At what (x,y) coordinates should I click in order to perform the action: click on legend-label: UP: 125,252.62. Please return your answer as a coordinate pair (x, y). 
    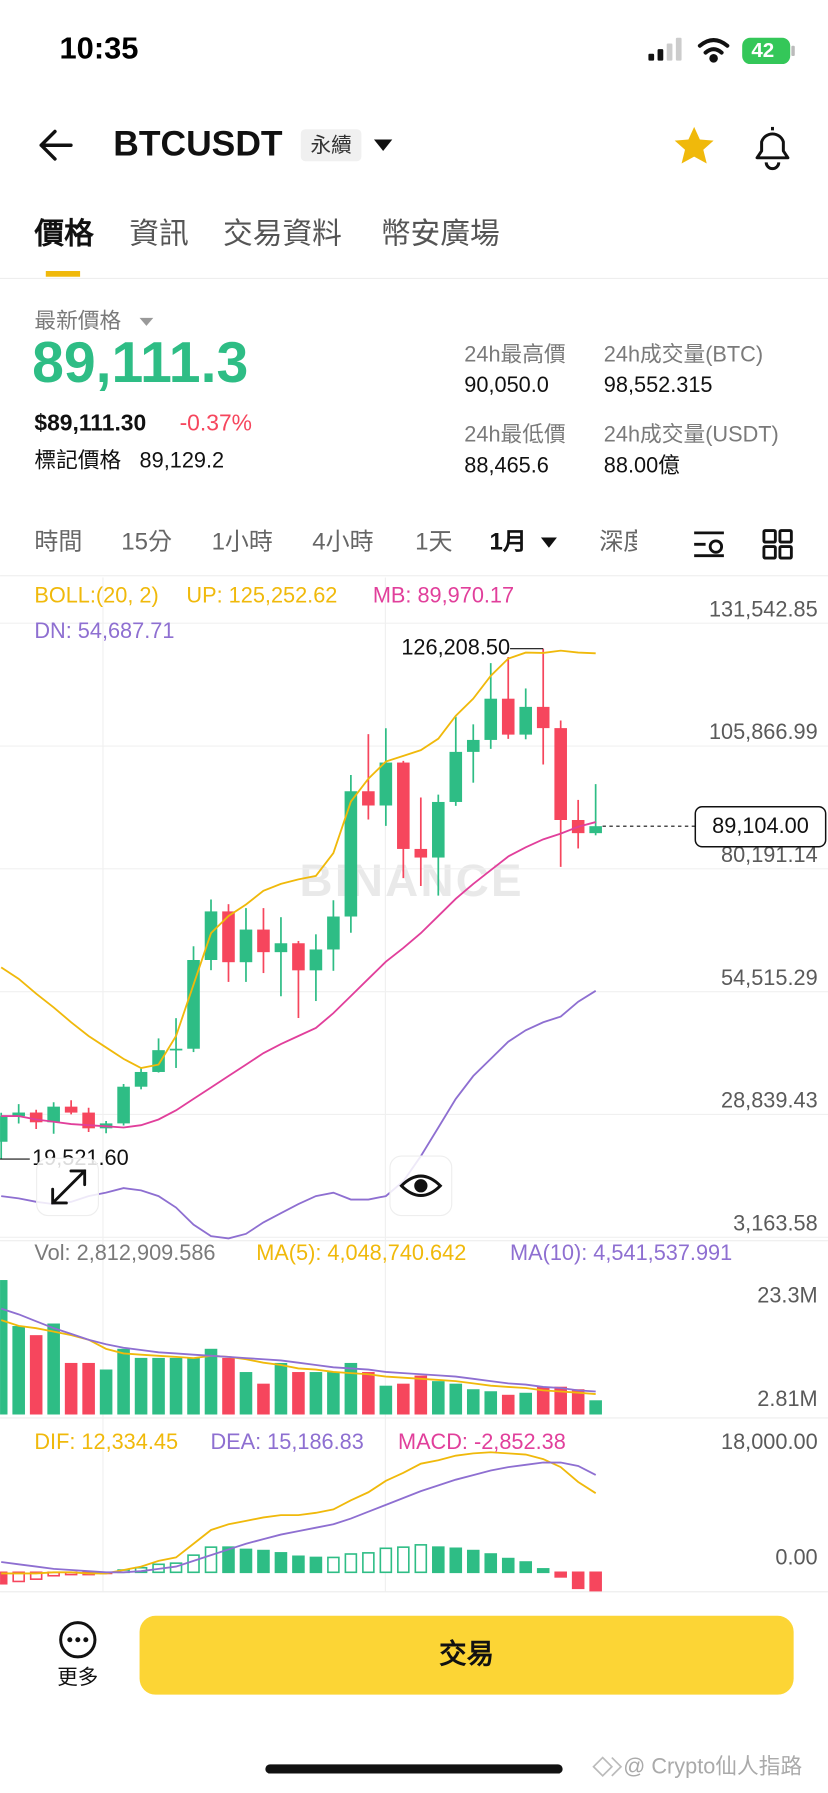
    Looking at the image, I should click on (261, 595).